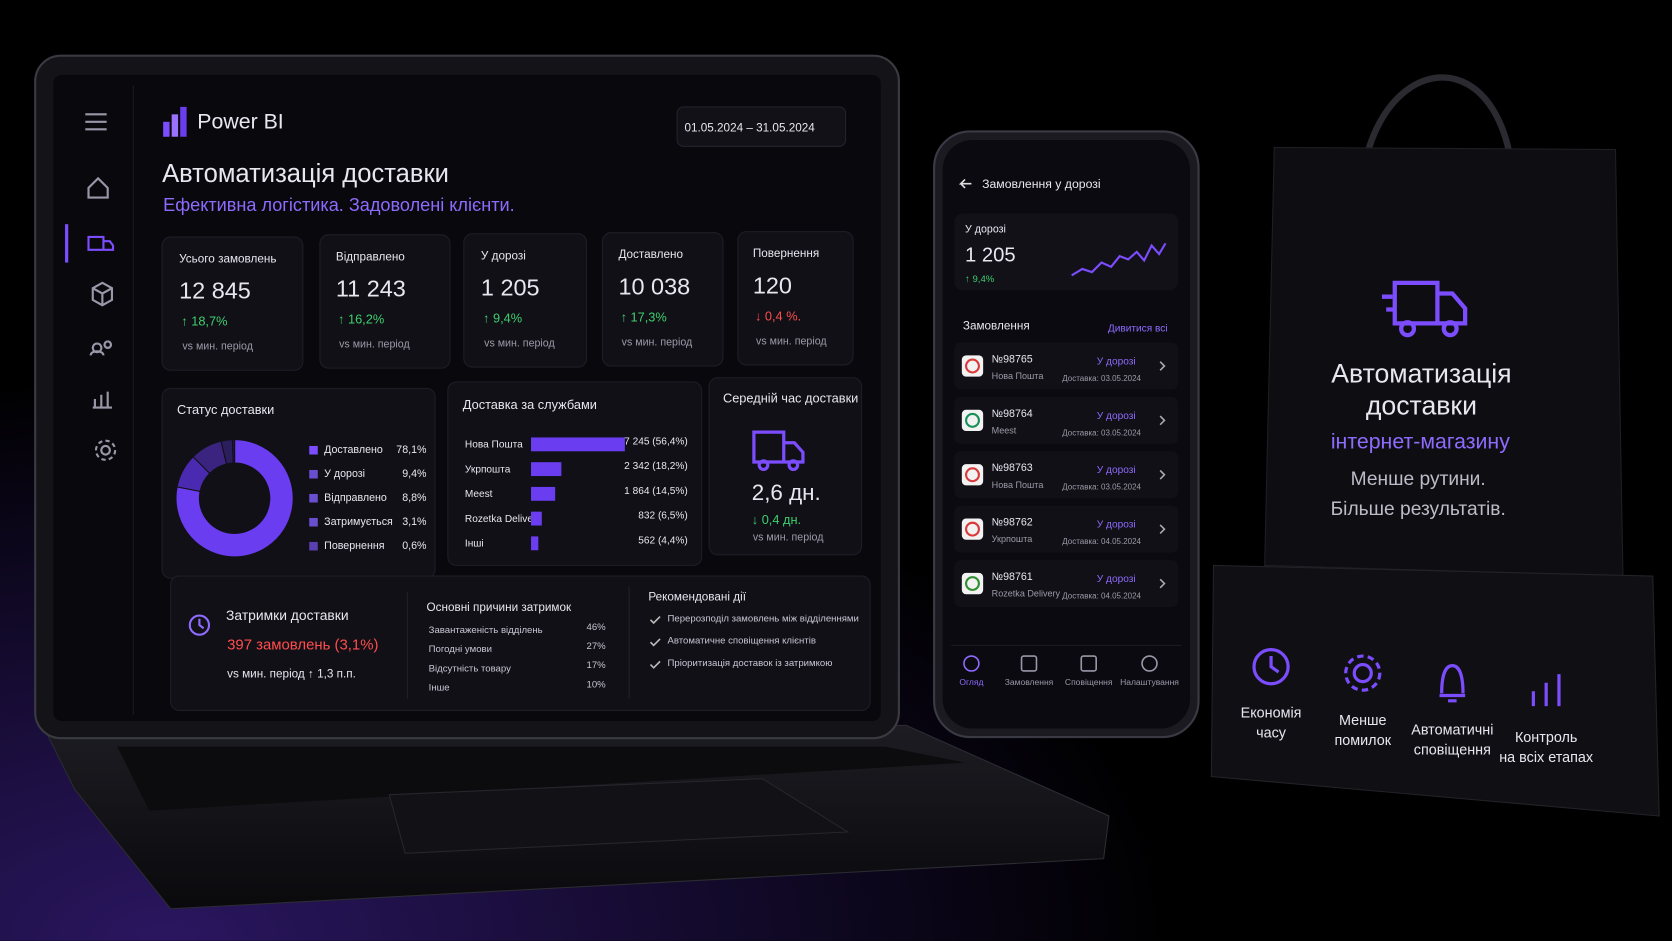 This screenshot has height=941, width=1672. I want to click on date-range: 01.05.2024 – 31.05.2024, so click(749, 127).